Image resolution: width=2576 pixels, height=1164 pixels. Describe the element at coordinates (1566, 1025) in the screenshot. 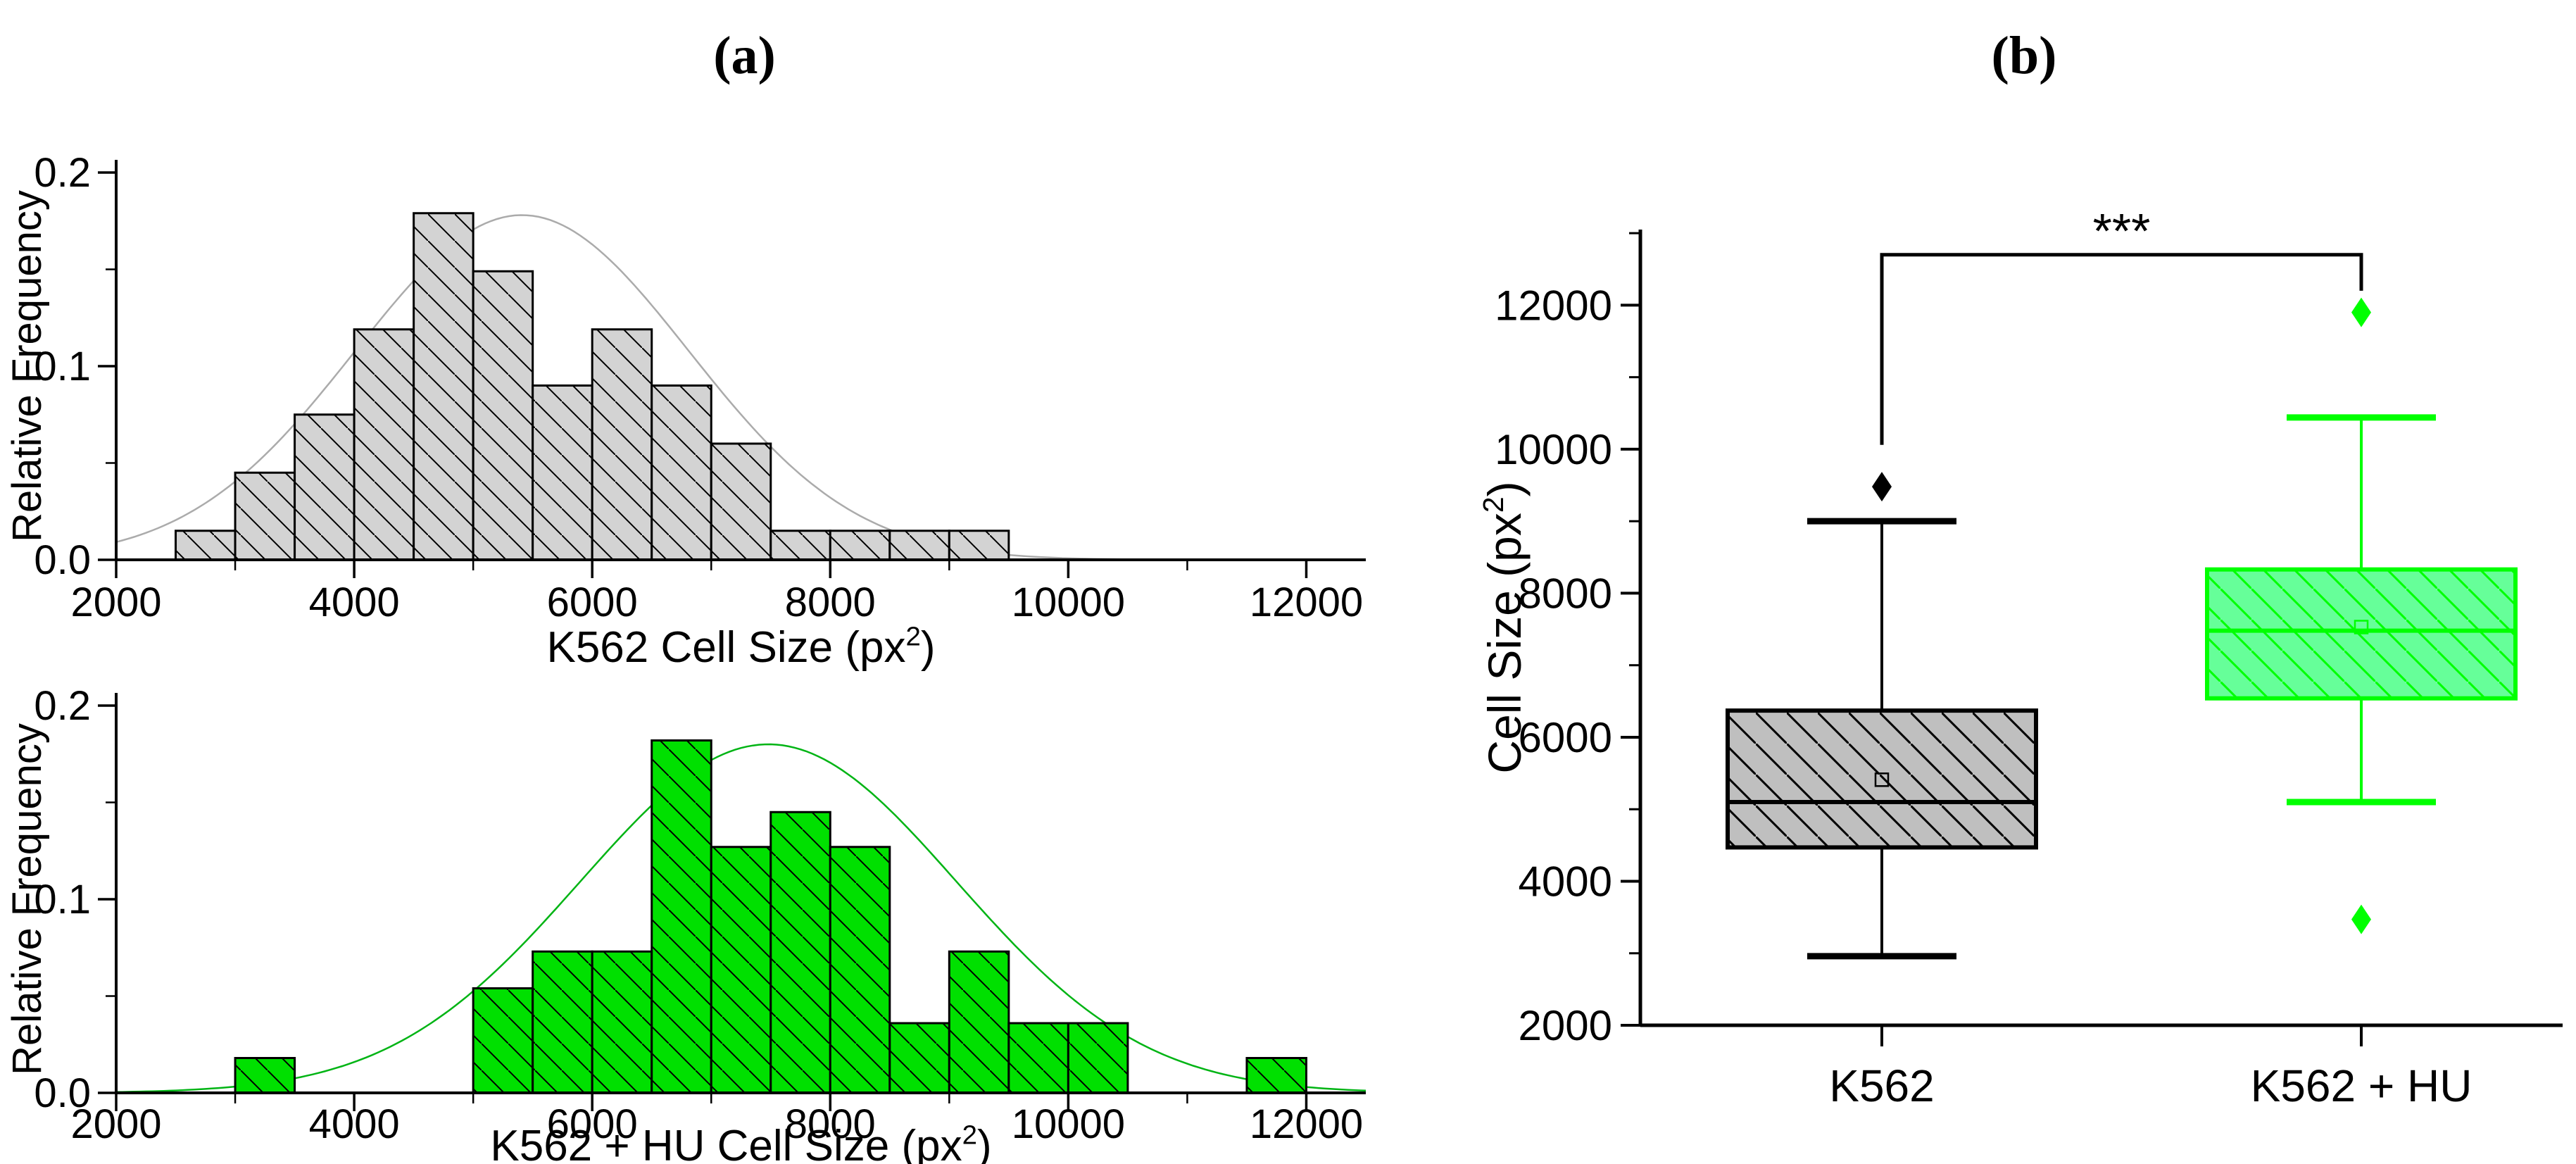

I see `y-tick-label: 2000` at that location.